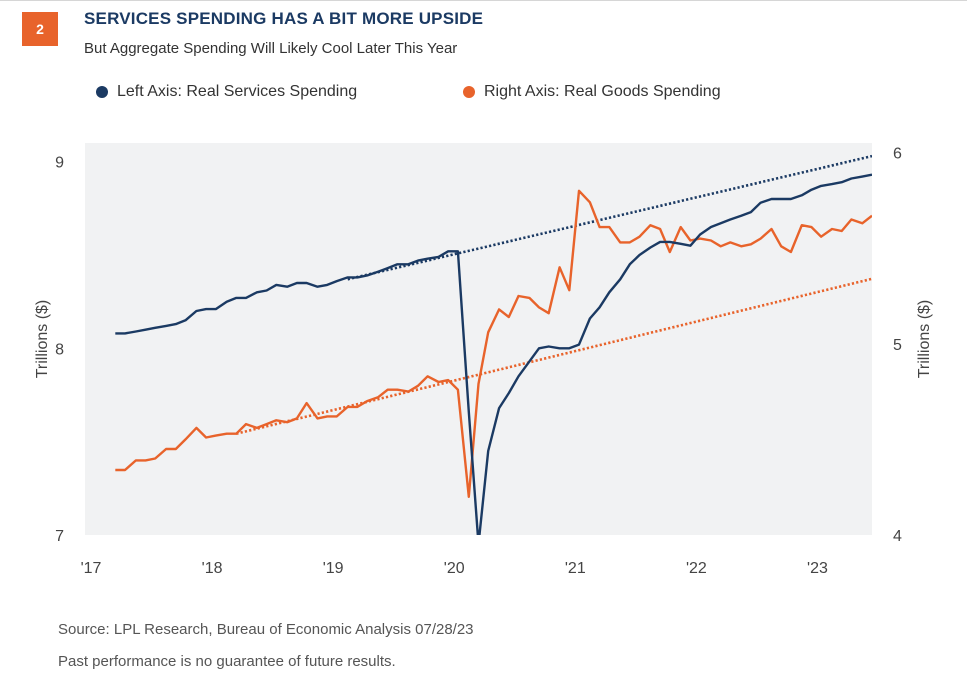 Image resolution: width=967 pixels, height=691 pixels. Describe the element at coordinates (59, 163) in the screenshot. I see `left-axis-tick-label: 9` at that location.